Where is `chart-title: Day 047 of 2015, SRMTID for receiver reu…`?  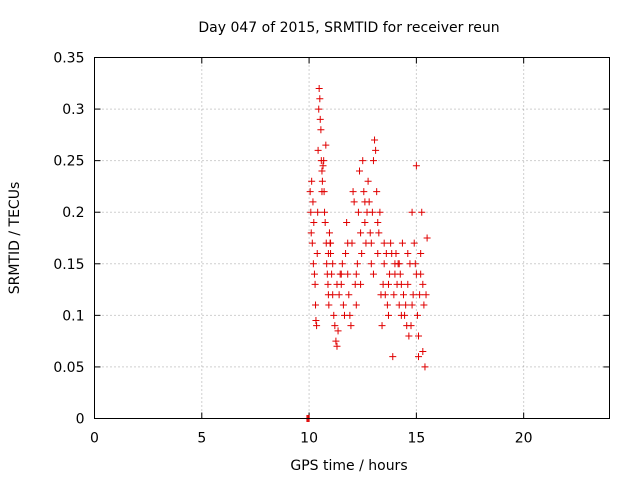 chart-title: Day 047 of 2015, SRMTID for receiver reu… is located at coordinates (348, 28).